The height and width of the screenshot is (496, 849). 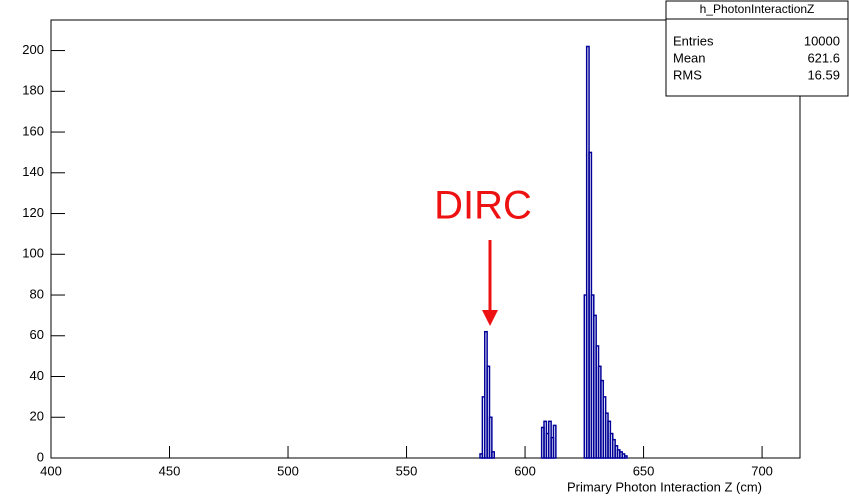 What do you see at coordinates (757, 9) in the screenshot?
I see `stats-title: h_PhotonInteractionZ` at bounding box center [757, 9].